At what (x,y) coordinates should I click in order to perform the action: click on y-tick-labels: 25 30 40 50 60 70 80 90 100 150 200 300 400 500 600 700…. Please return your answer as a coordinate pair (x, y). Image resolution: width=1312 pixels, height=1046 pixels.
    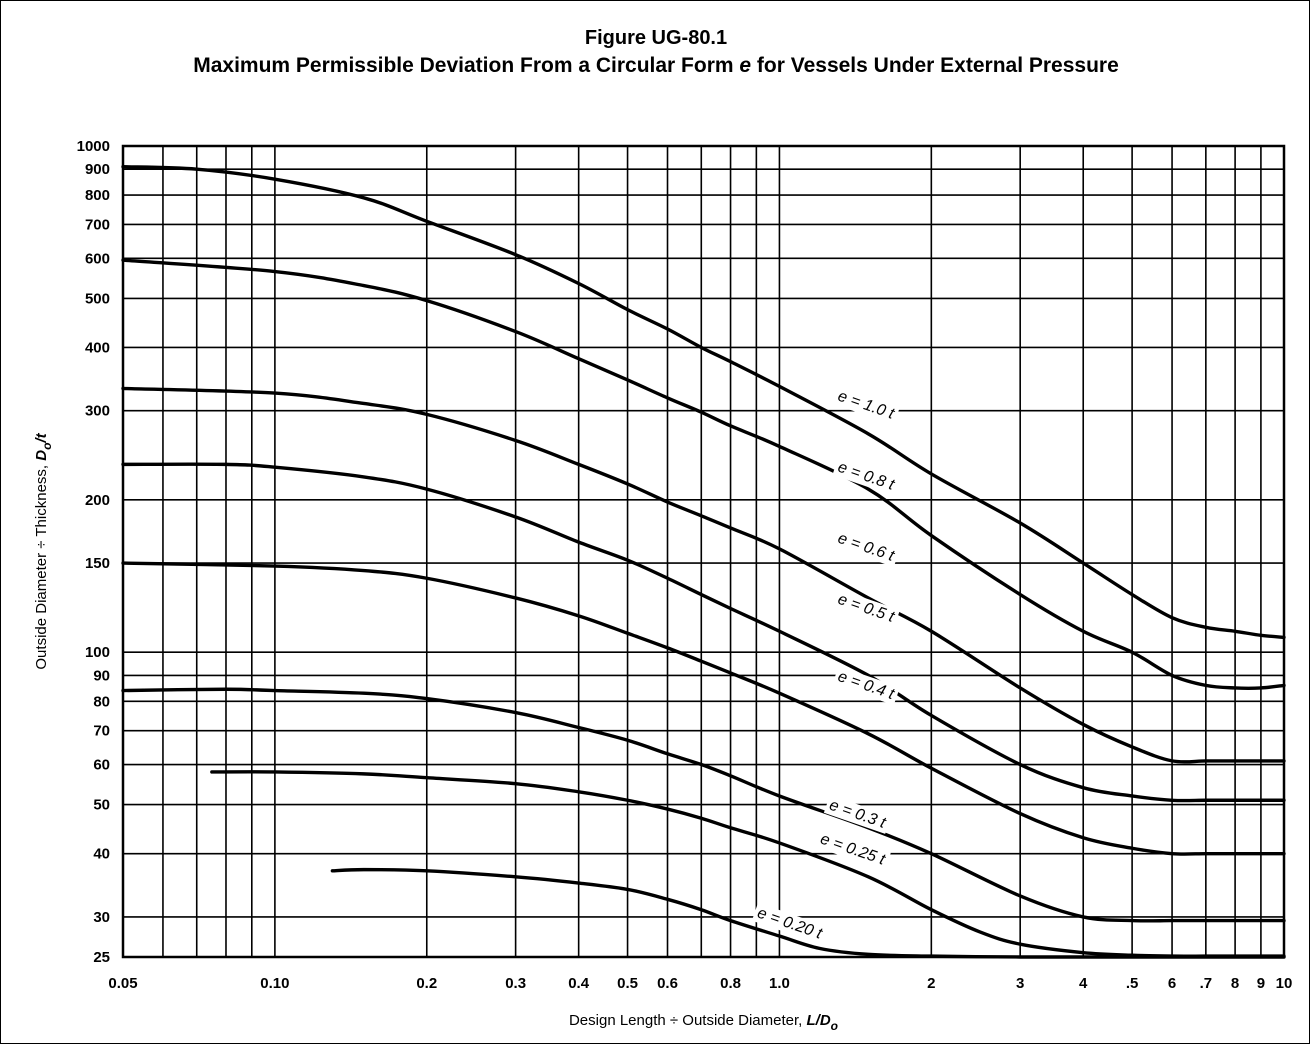
    Looking at the image, I should click on (93, 552).